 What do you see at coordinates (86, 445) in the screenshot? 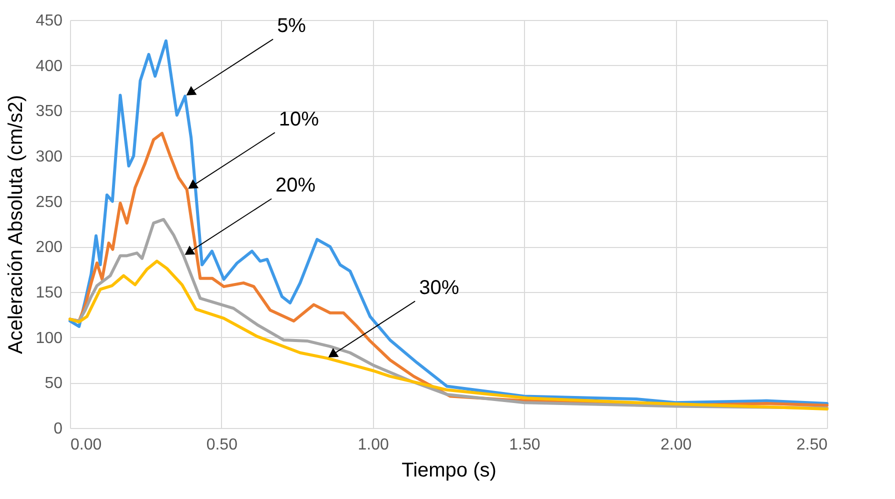
I see `x-tick-label: 0.00` at bounding box center [86, 445].